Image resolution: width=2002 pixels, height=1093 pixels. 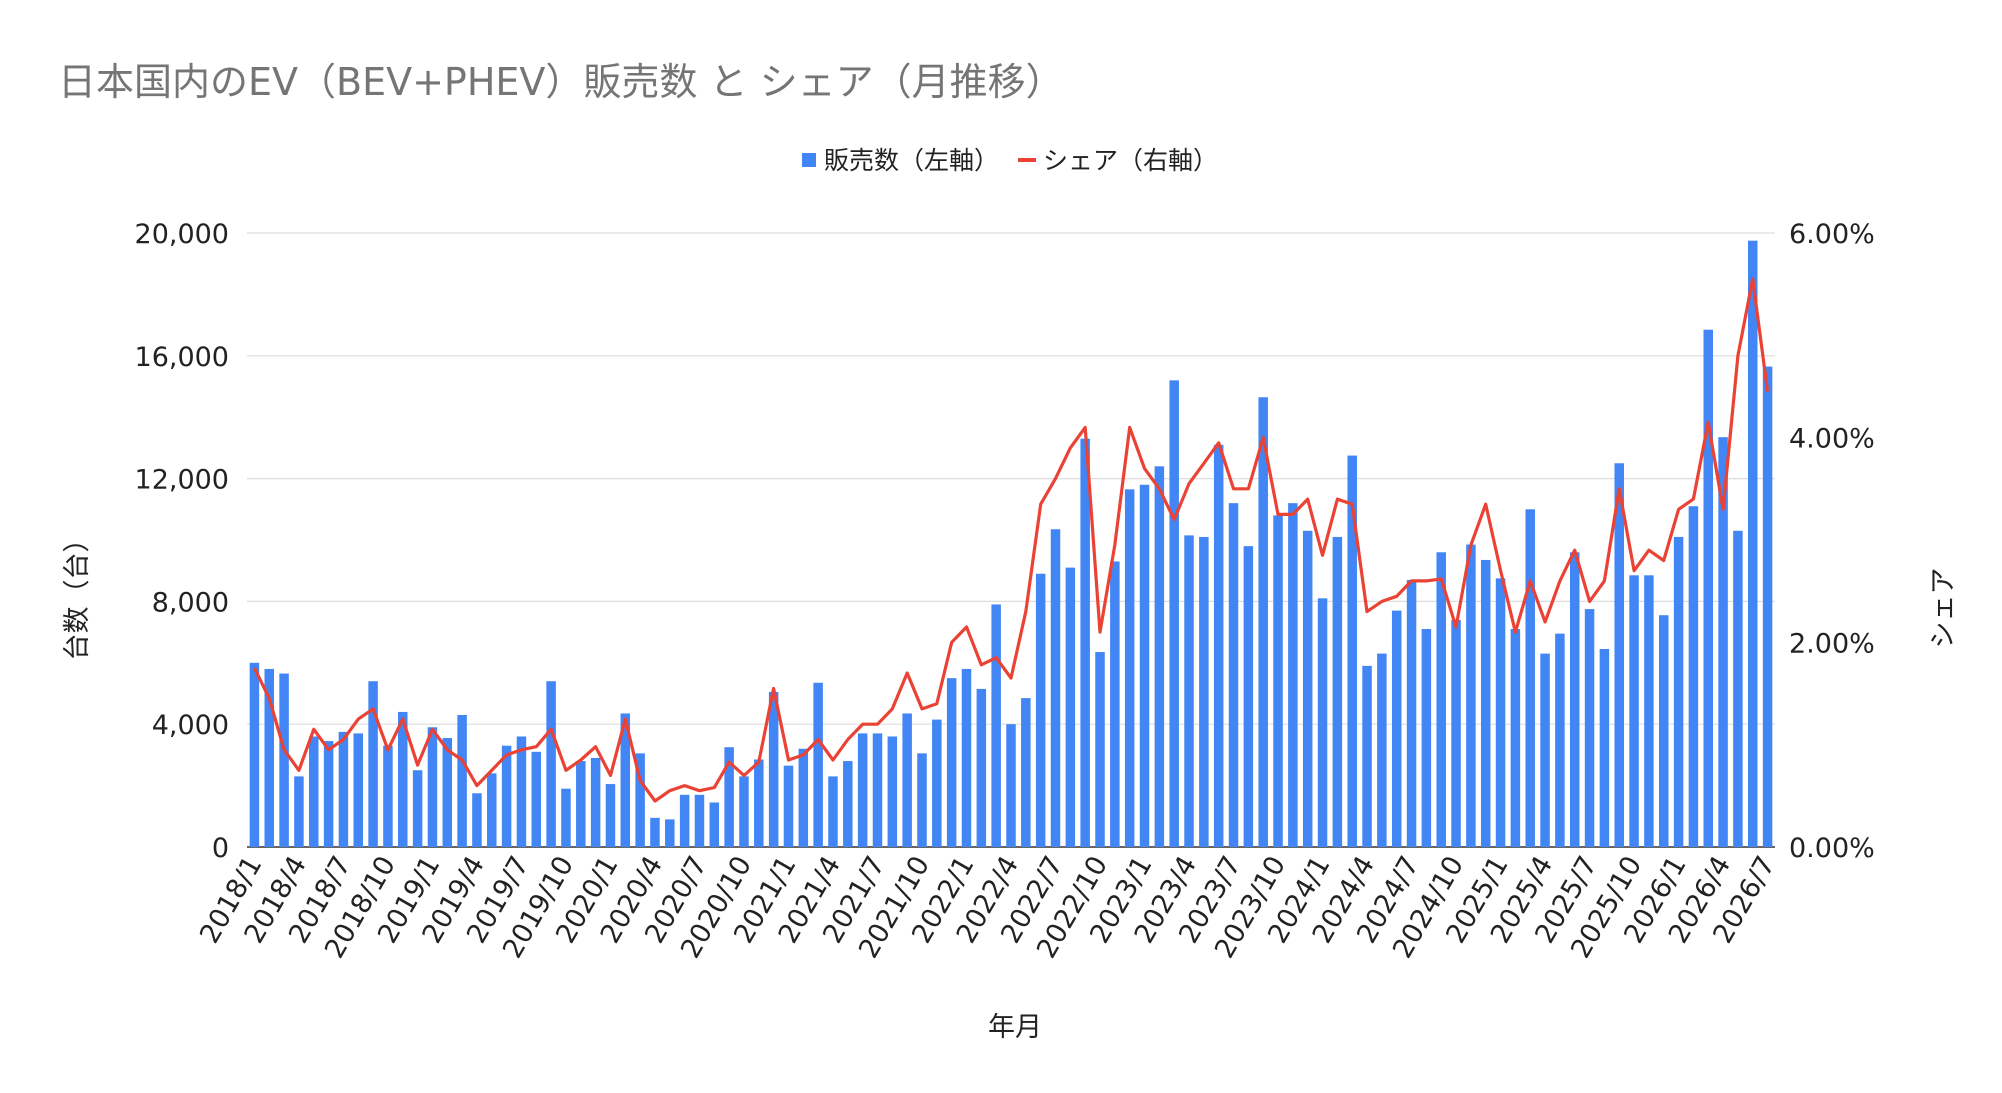 I want to click on y2-tick-label: 0.00%, so click(x=1832, y=848).